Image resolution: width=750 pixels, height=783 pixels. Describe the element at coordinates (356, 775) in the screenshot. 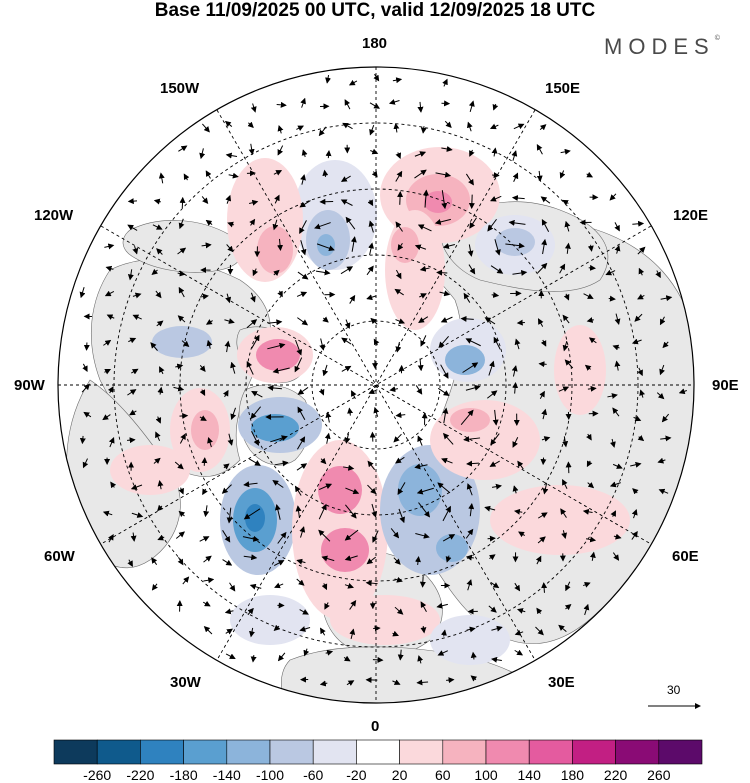

I see `colorbar-label: -20` at that location.